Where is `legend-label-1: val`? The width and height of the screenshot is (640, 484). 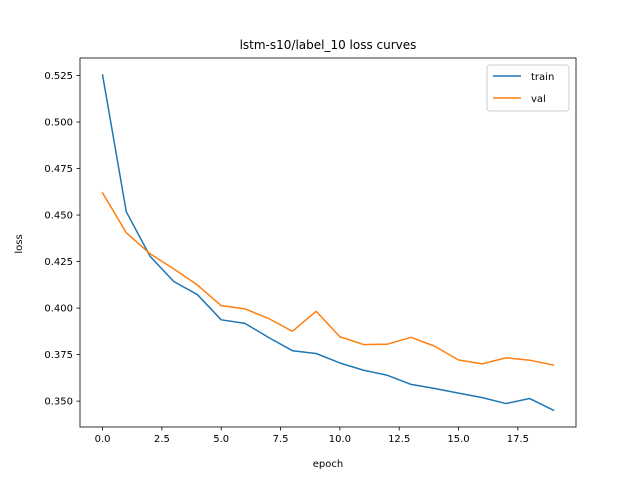 legend-label-1: val is located at coordinates (538, 99).